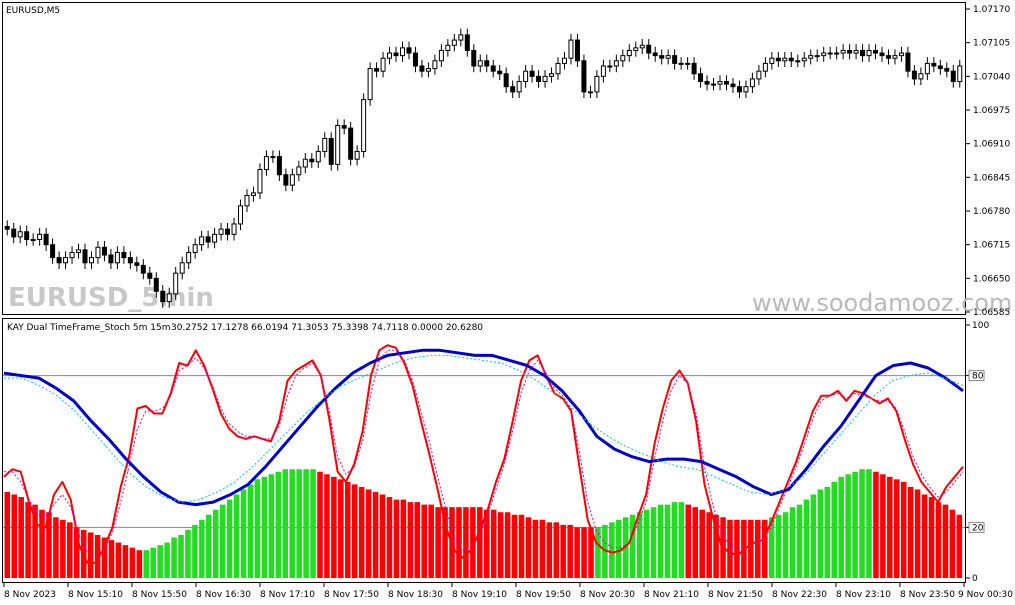  What do you see at coordinates (671, 595) in the screenshot?
I see `time-tick-label: 8 Nov 21:10` at bounding box center [671, 595].